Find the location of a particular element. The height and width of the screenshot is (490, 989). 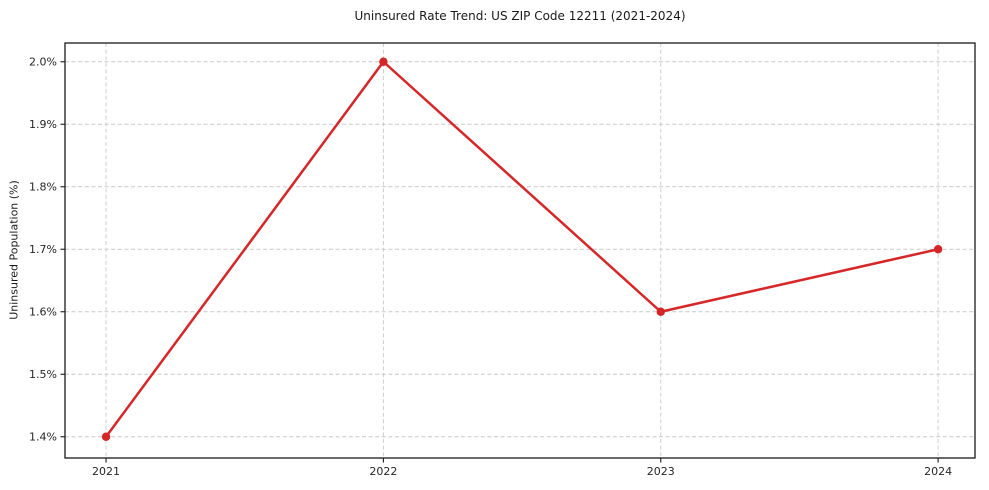

y-tick-label: 1.5% is located at coordinates (43, 374).